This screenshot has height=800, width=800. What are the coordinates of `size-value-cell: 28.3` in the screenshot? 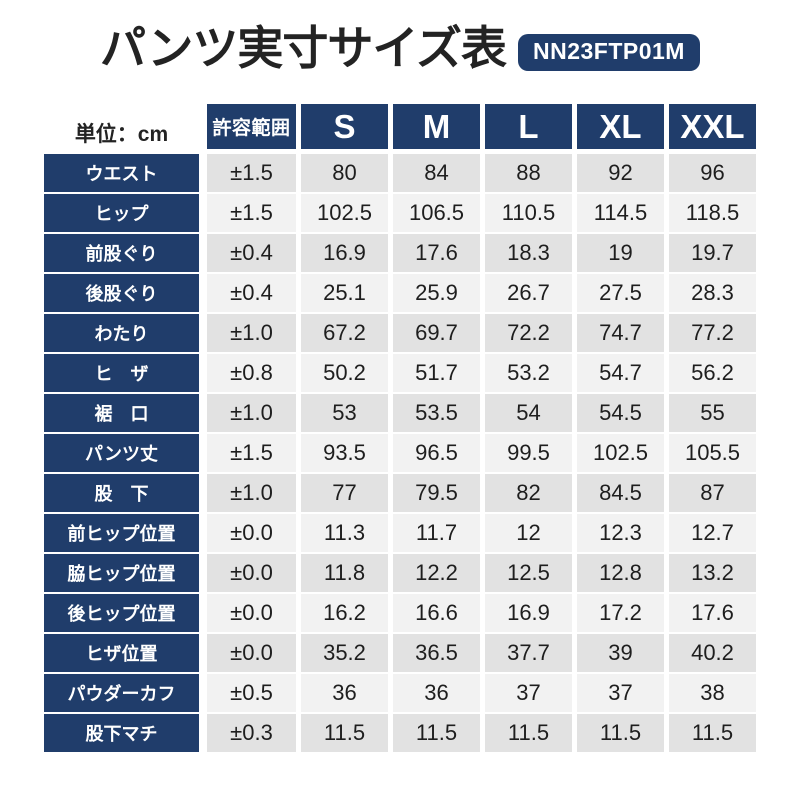 It's located at (712, 293).